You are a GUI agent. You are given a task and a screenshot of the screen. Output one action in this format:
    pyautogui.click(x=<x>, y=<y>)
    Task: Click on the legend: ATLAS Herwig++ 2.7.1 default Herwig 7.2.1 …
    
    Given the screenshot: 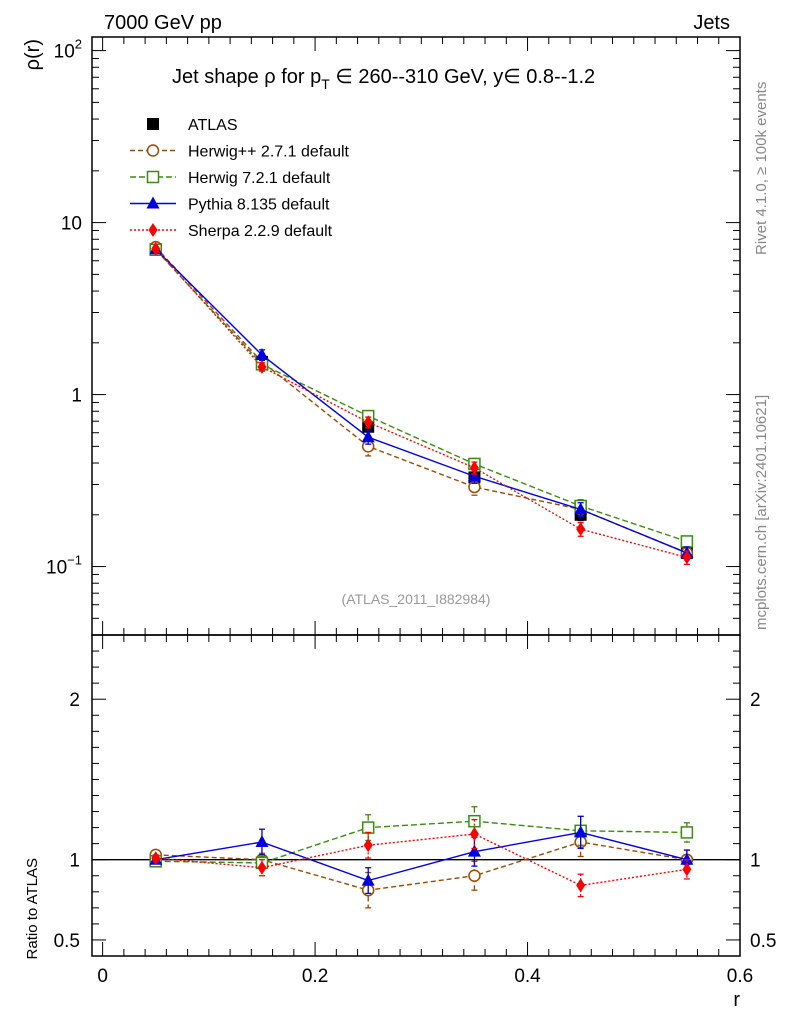 What is the action you would take?
    pyautogui.click(x=240, y=178)
    